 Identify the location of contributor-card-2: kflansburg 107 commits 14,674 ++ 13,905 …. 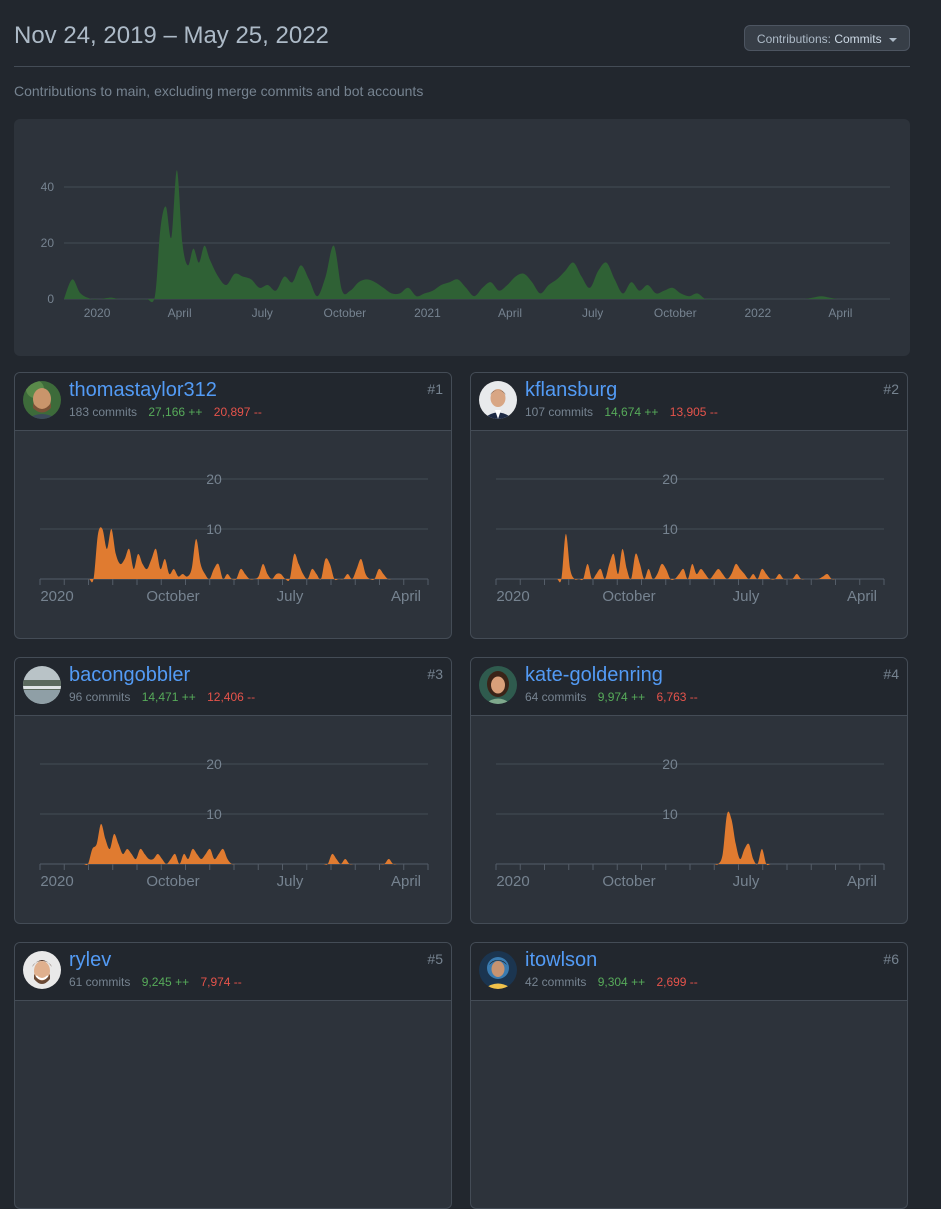
(689, 505).